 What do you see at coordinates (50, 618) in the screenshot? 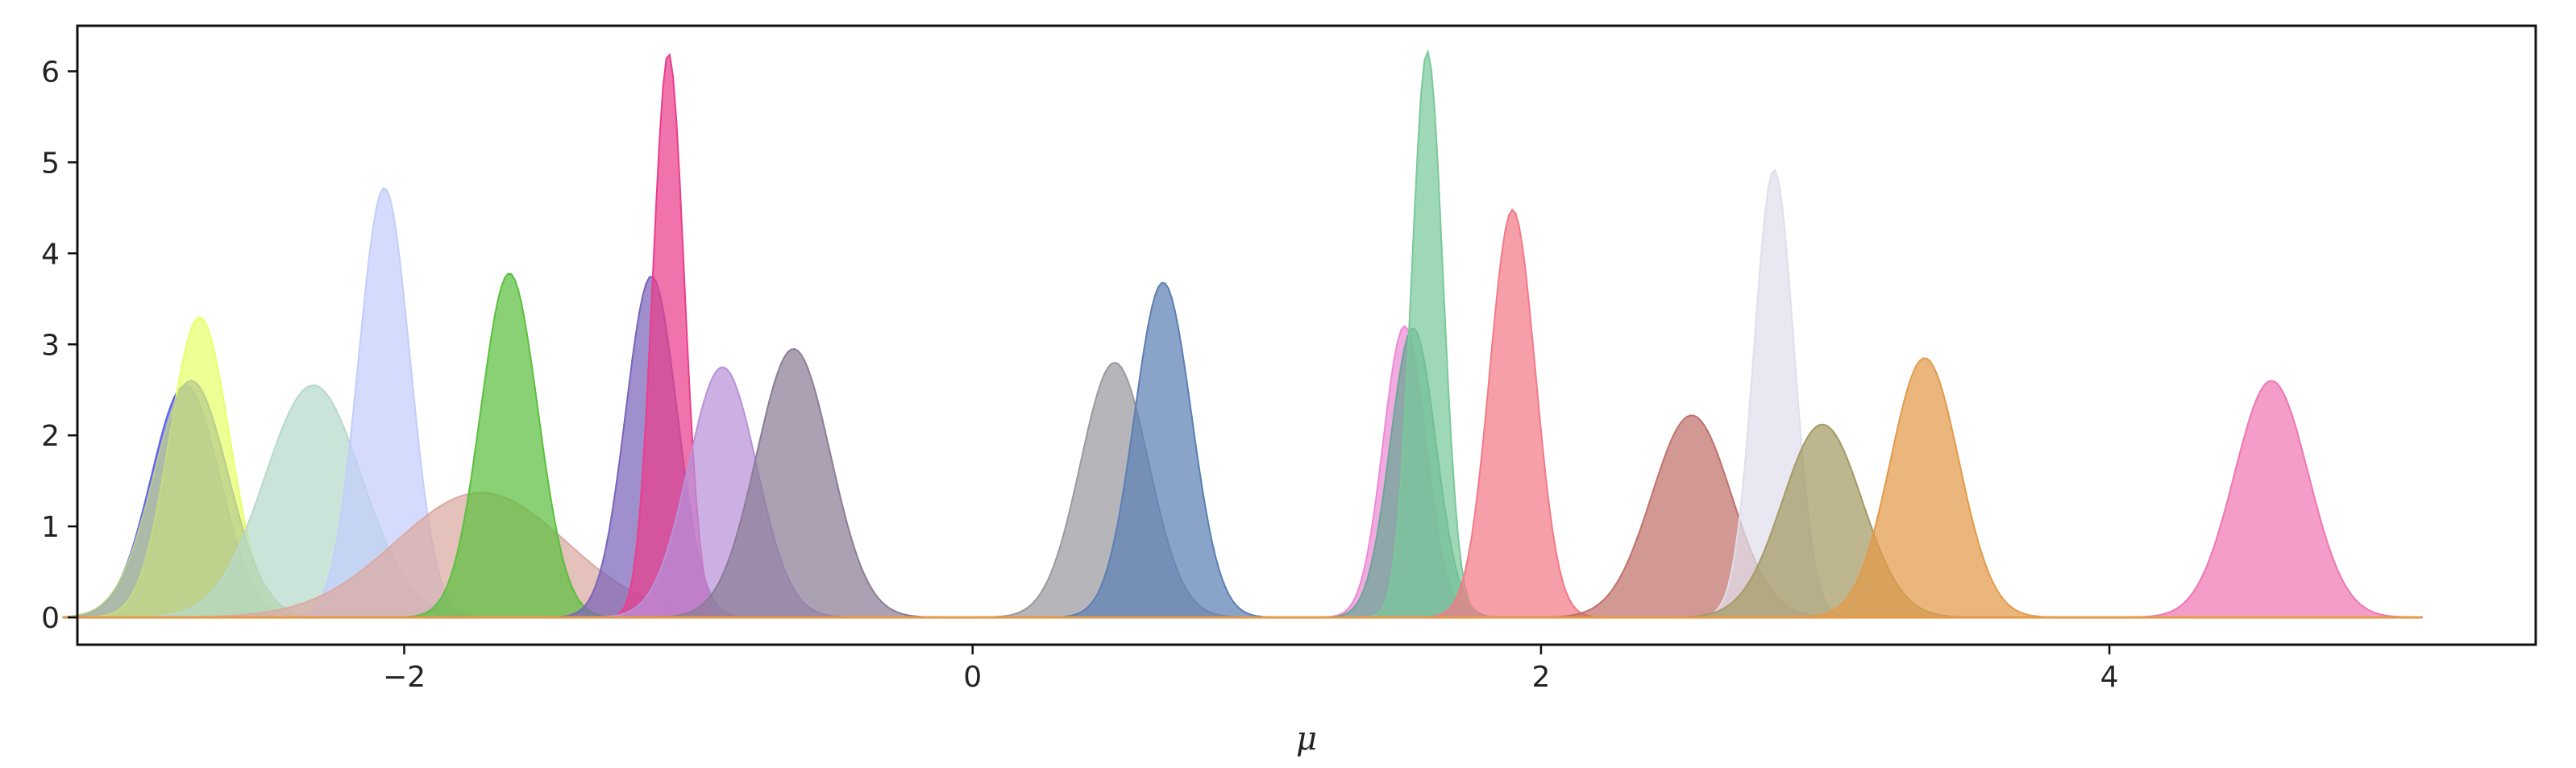
I see `y-tick-label: 0` at bounding box center [50, 618].